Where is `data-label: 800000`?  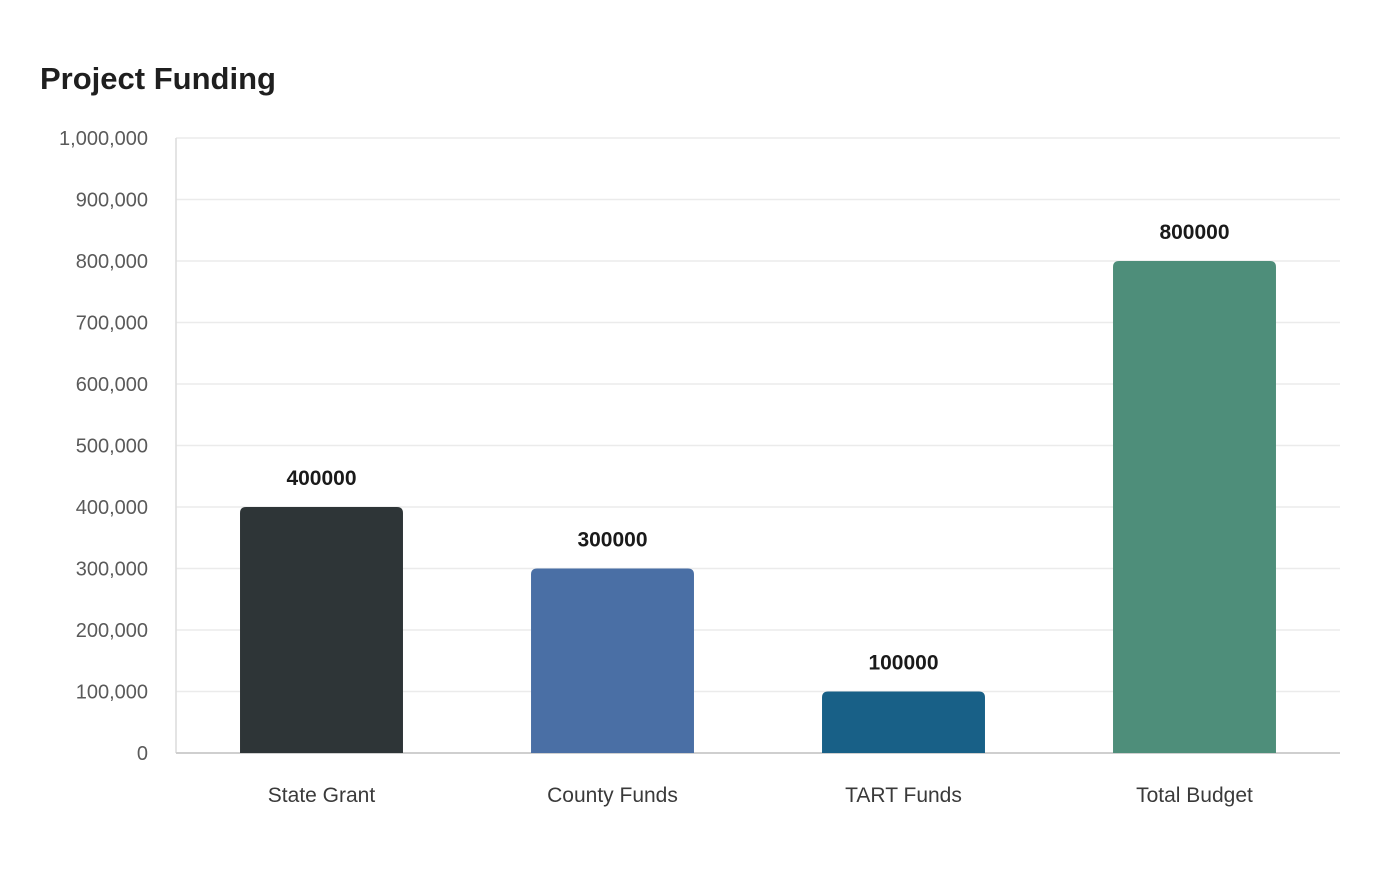 data-label: 800000 is located at coordinates (1194, 232).